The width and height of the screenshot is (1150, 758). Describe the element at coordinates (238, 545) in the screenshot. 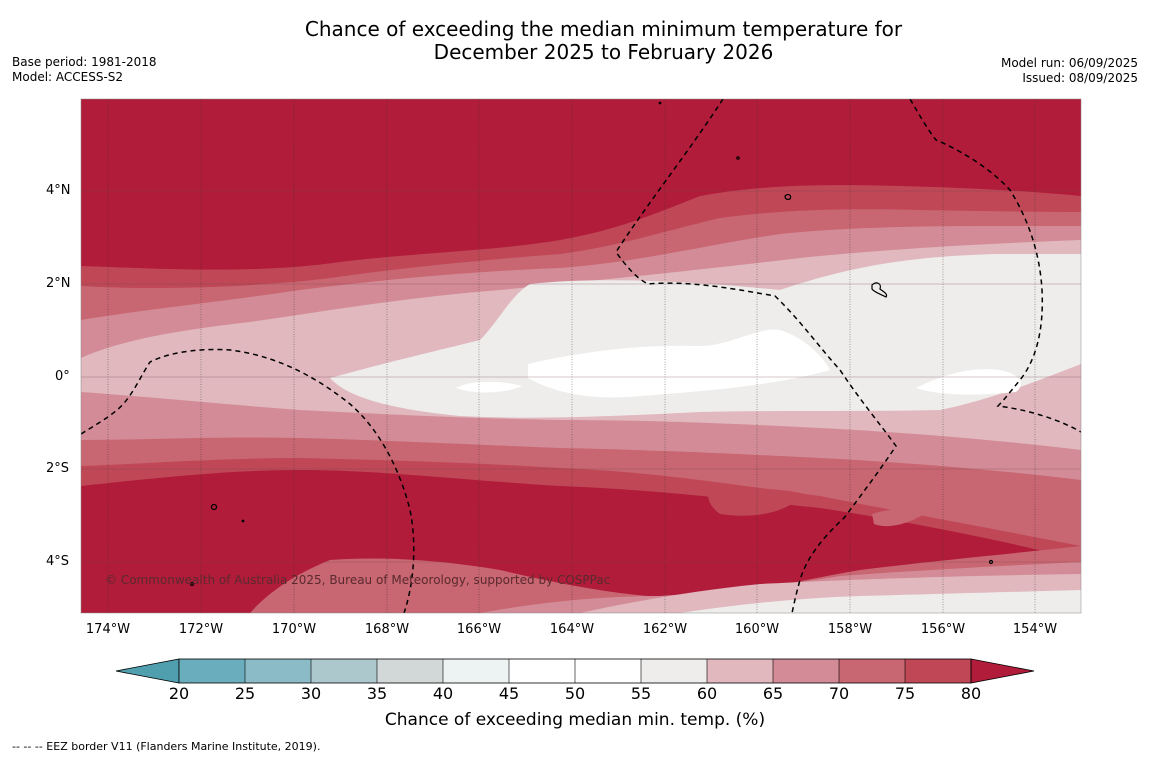

I see `band-above-80-sw` at that location.